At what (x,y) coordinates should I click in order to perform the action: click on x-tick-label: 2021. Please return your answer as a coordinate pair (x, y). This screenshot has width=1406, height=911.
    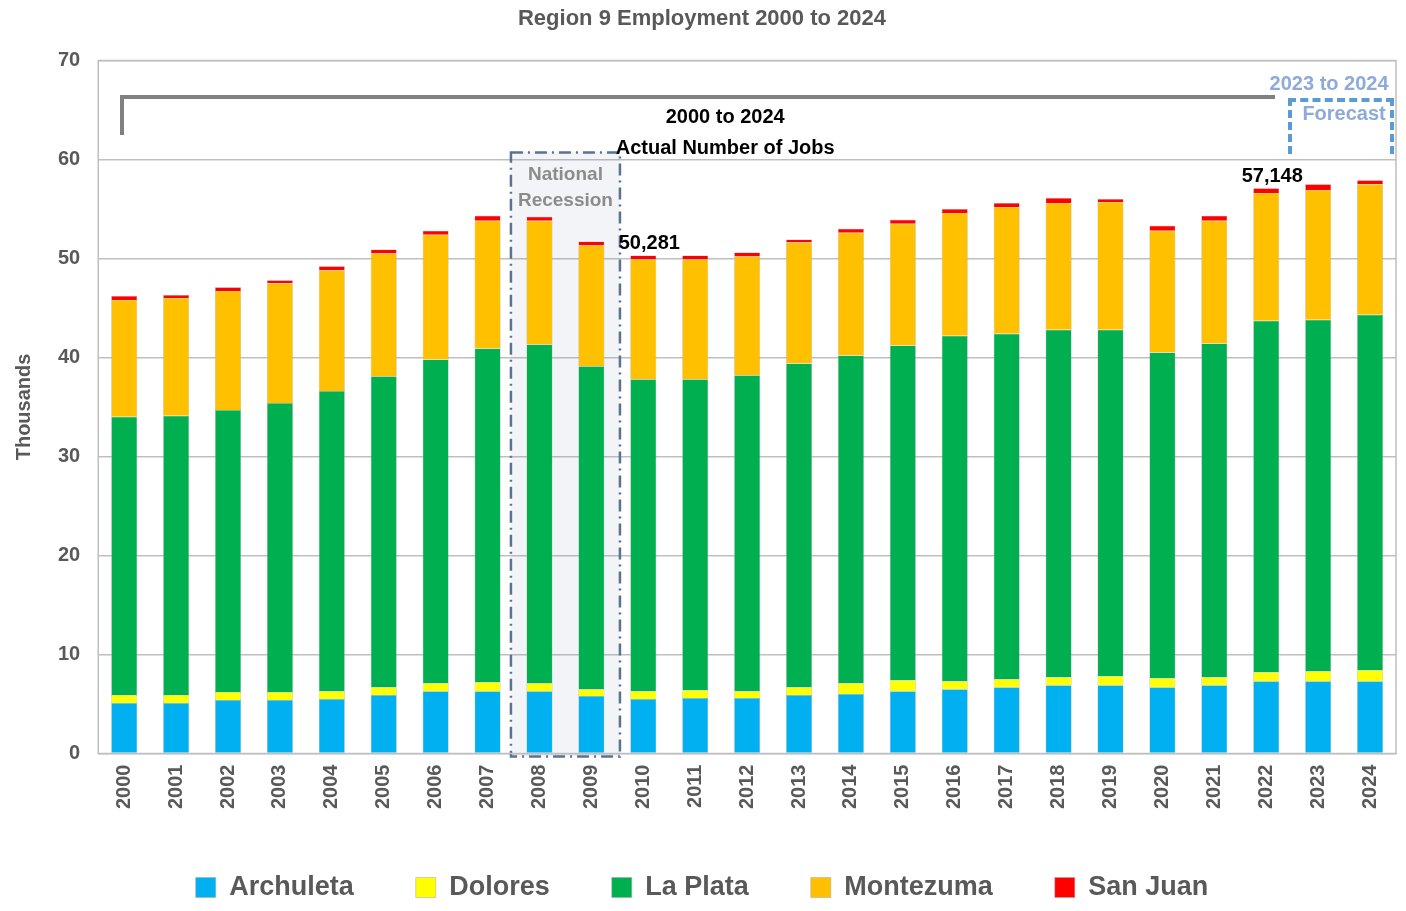
    Looking at the image, I should click on (1212, 787).